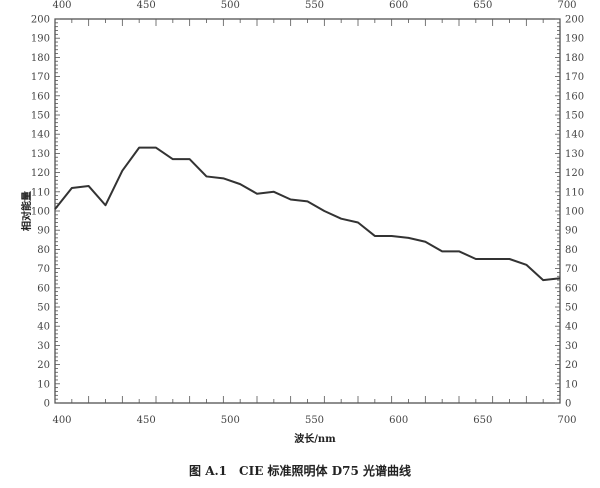 The image size is (600, 488). Describe the element at coordinates (40, 116) in the screenshot. I see `y-tick-label-left: 150` at that location.